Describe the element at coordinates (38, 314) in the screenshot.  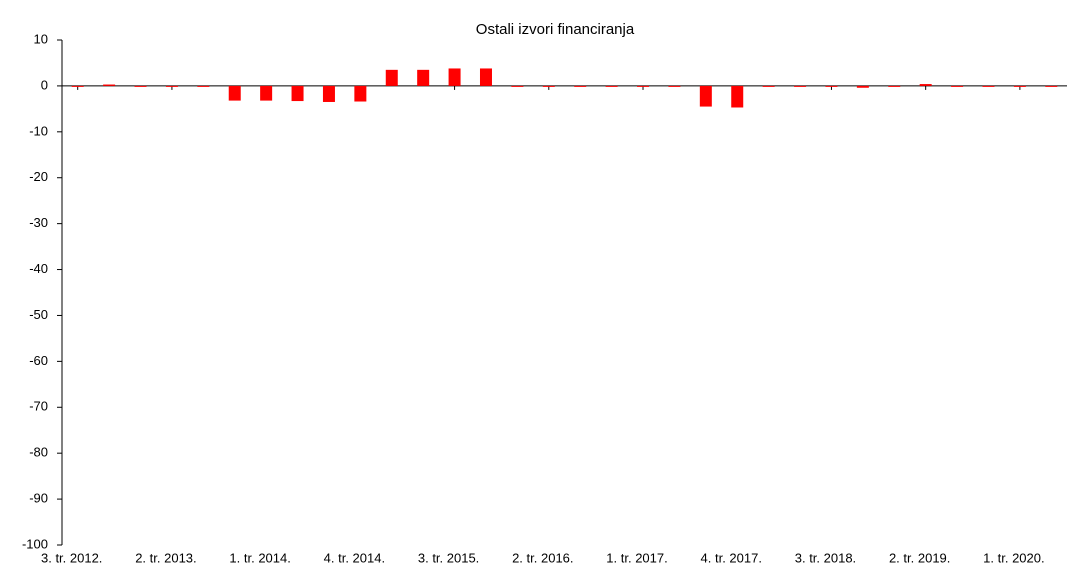
I see `y-tick-label: -50` at that location.